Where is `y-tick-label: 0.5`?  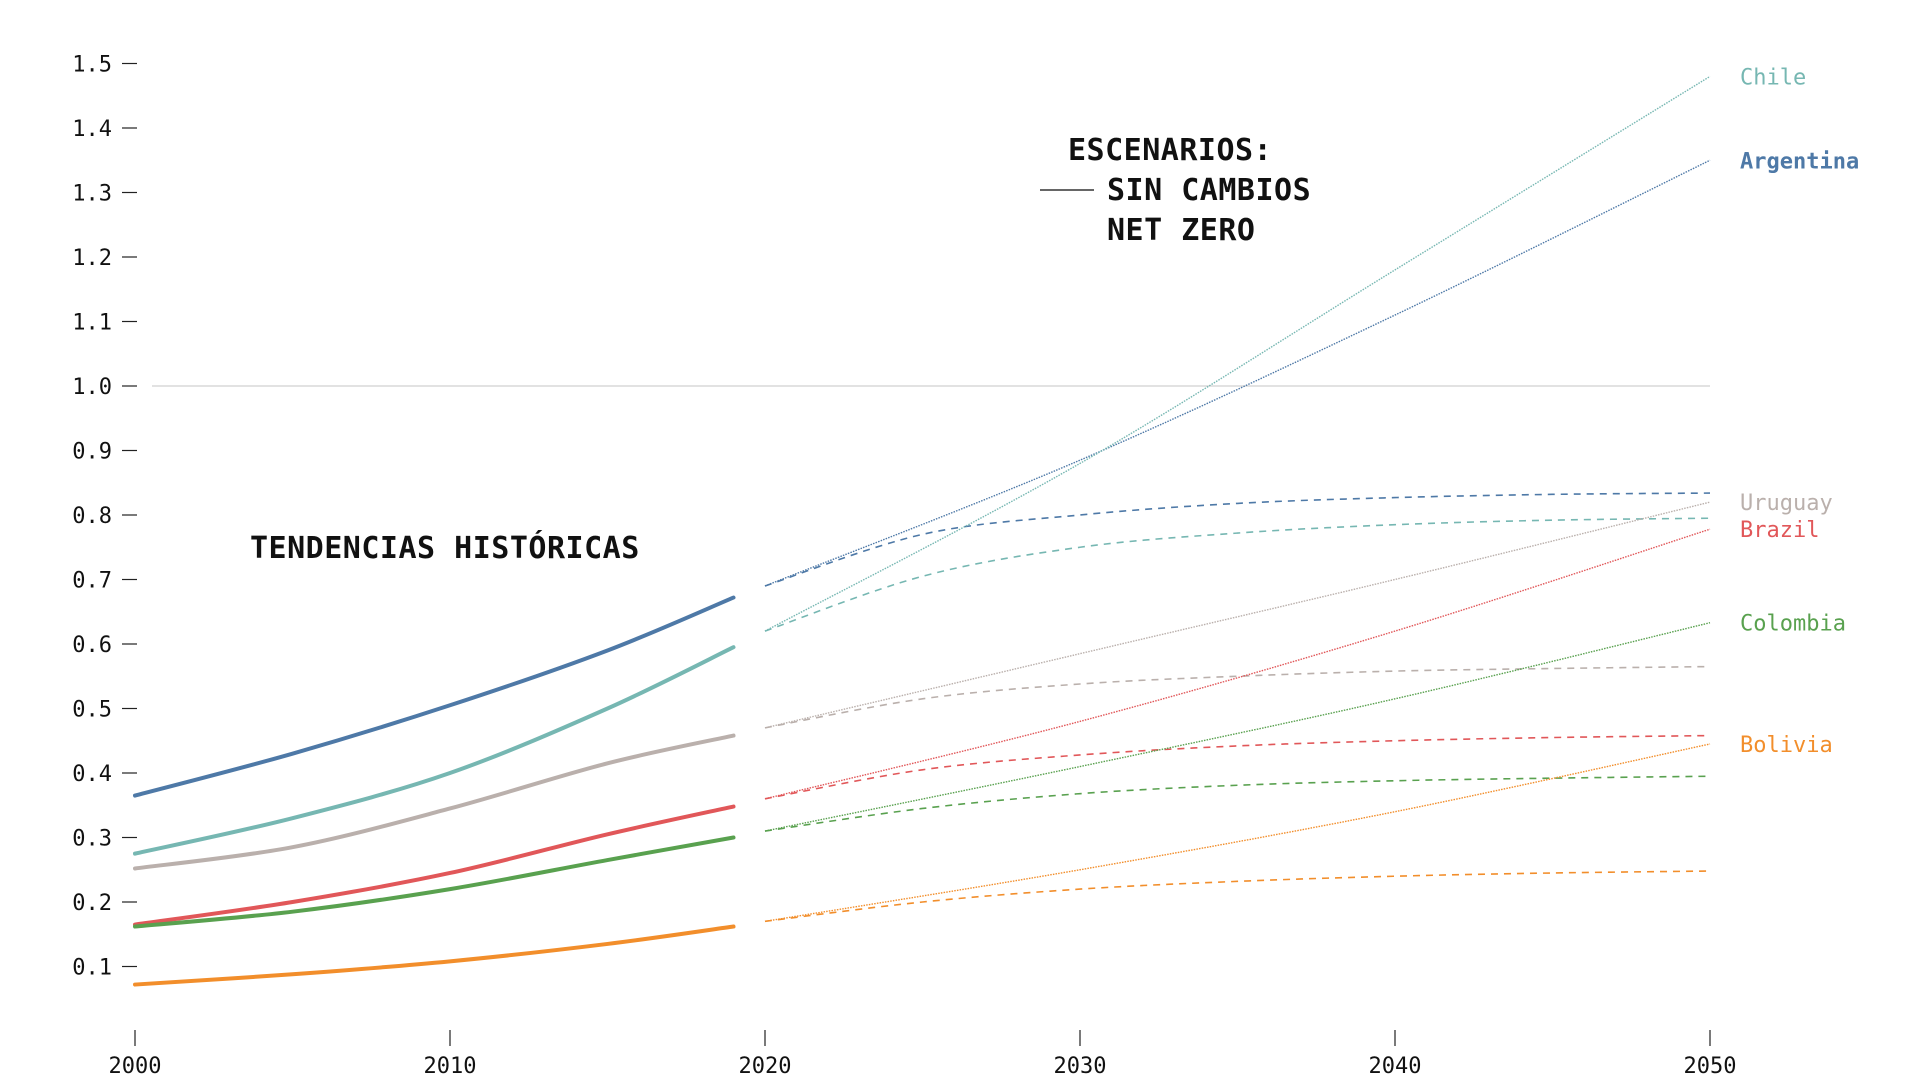
y-tick-label: 0.5 is located at coordinates (92, 710).